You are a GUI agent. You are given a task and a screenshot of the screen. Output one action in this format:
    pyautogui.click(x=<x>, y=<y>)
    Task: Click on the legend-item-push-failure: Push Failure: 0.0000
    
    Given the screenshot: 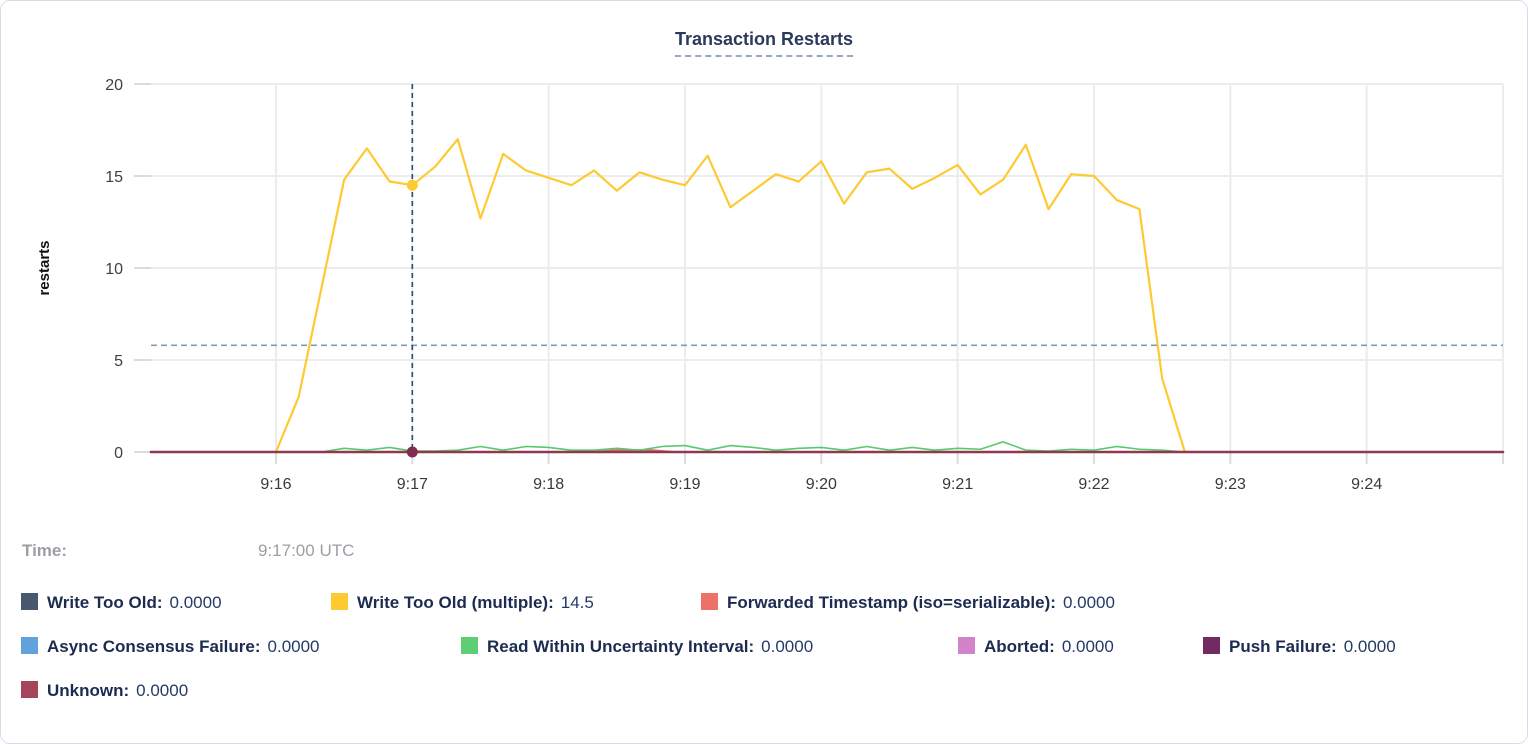 What is the action you would take?
    pyautogui.click(x=1299, y=648)
    